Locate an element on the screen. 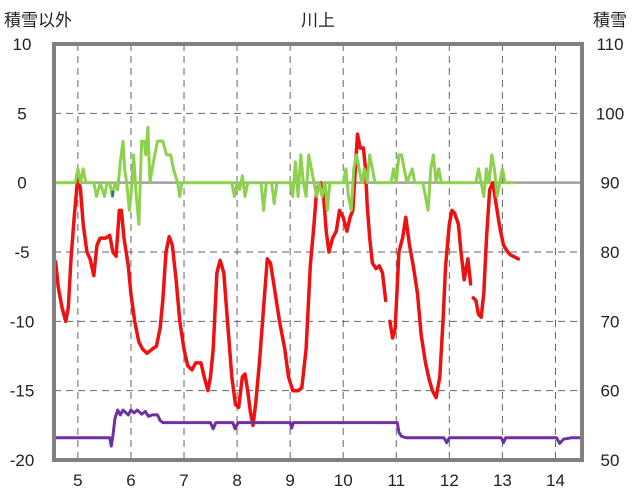 This screenshot has height=501, width=636. x-tick-label: 5 is located at coordinates (77, 480).